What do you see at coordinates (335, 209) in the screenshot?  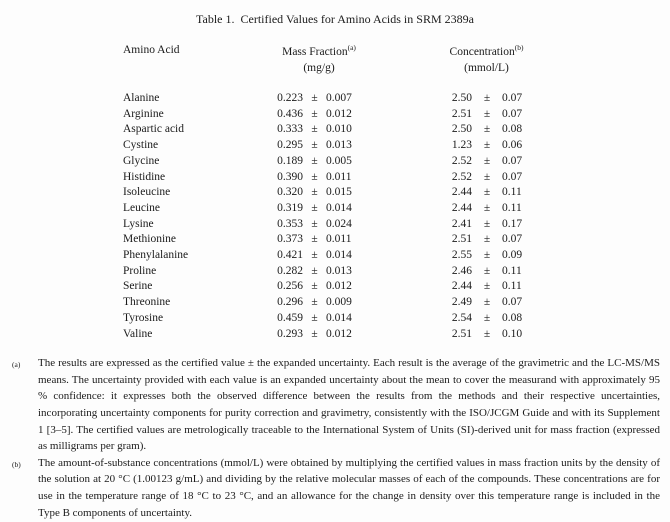 I see `table-row: Leucine 0.319 ± 0.014 2.44 ± 0.11` at bounding box center [335, 209].